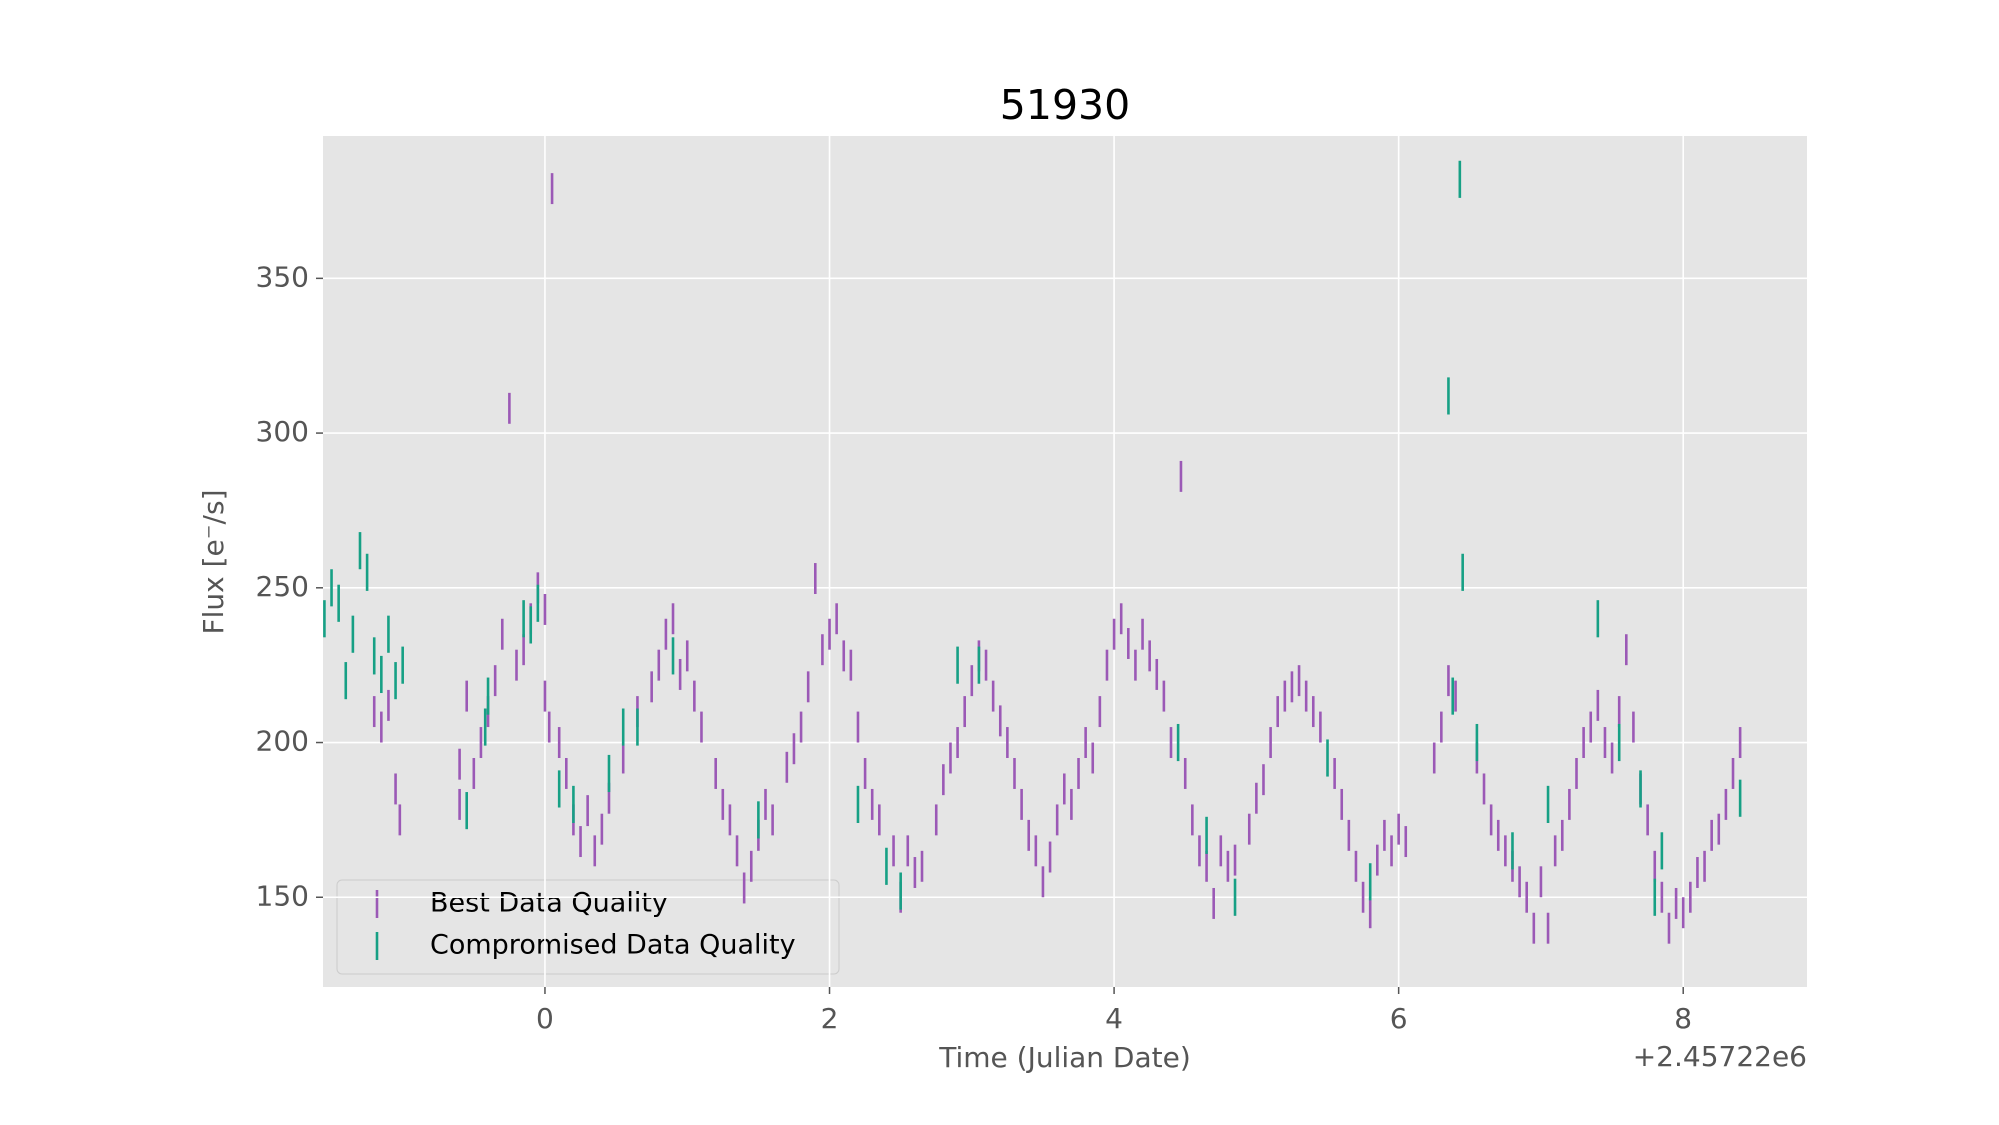 This screenshot has height=1125, width=1999. I want to click on y-tick-label: 300, so click(282, 431).